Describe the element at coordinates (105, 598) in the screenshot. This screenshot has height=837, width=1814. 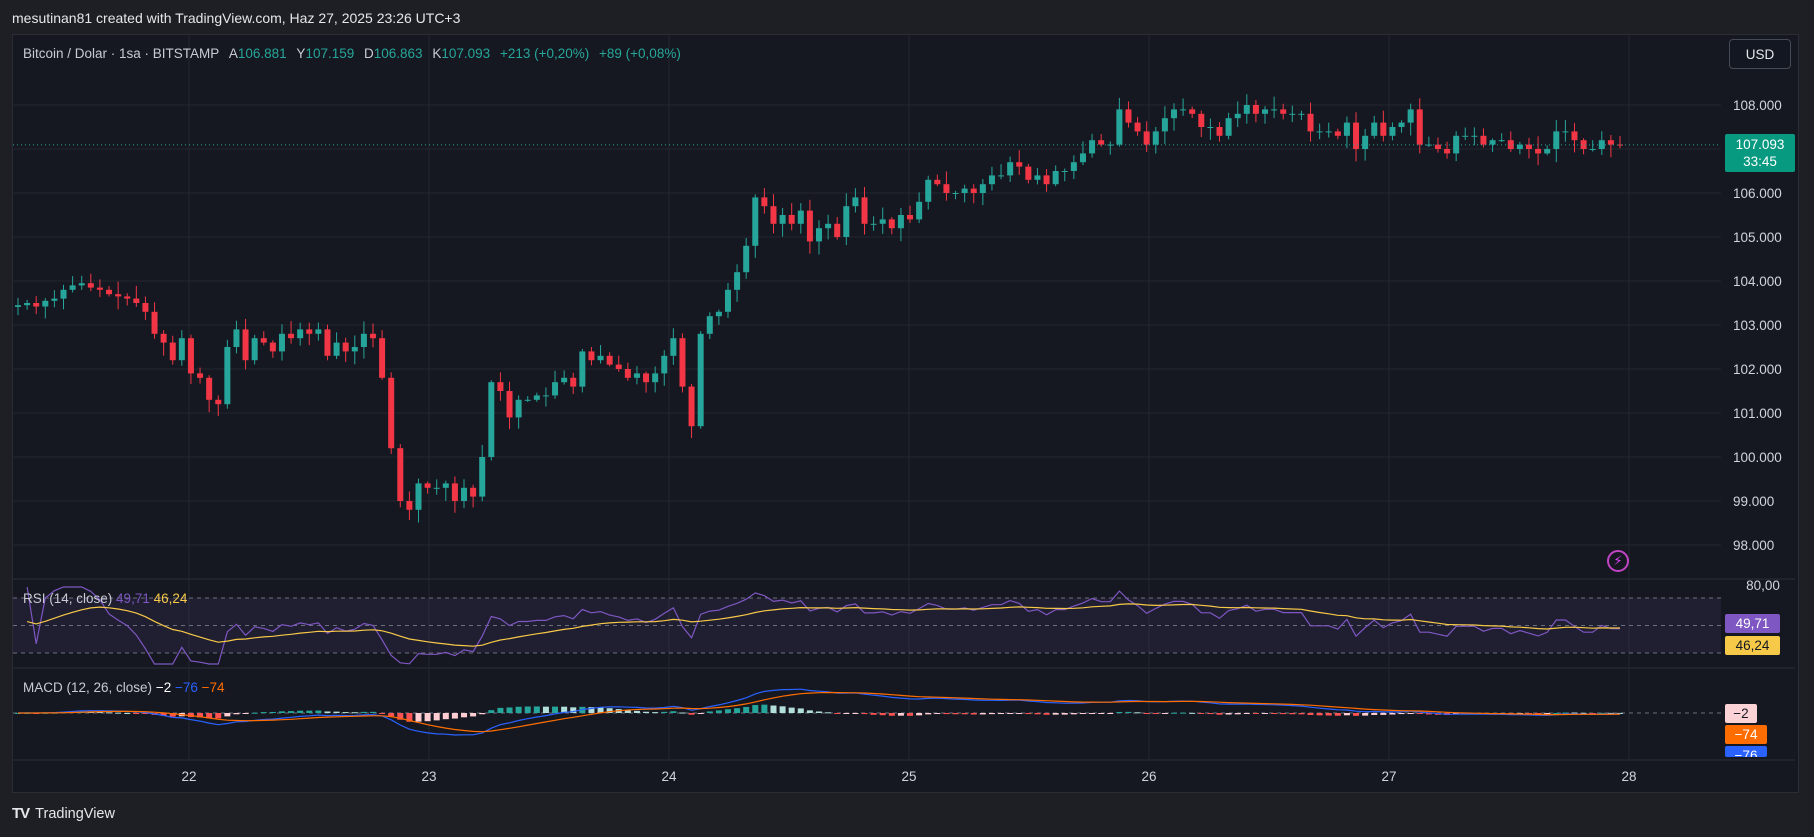
I see `rsi-legend: RSI (14, close) 49,71 46,24` at that location.